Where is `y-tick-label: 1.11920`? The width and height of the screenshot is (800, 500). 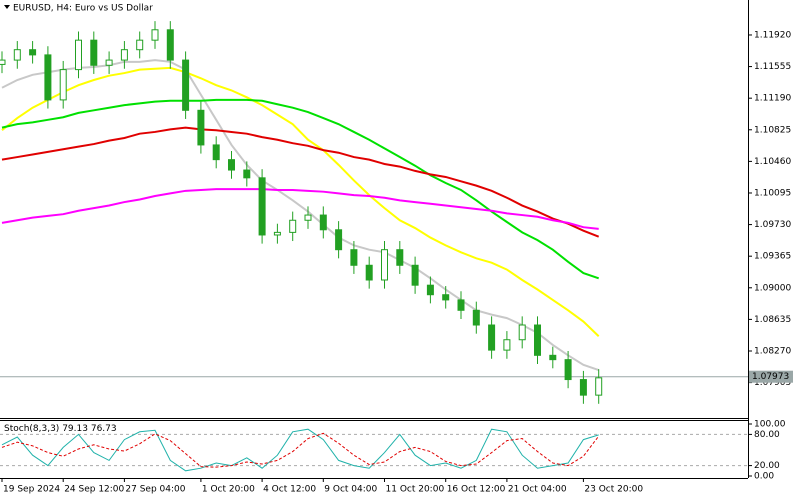 y-tick-label: 1.11920 is located at coordinates (772, 35).